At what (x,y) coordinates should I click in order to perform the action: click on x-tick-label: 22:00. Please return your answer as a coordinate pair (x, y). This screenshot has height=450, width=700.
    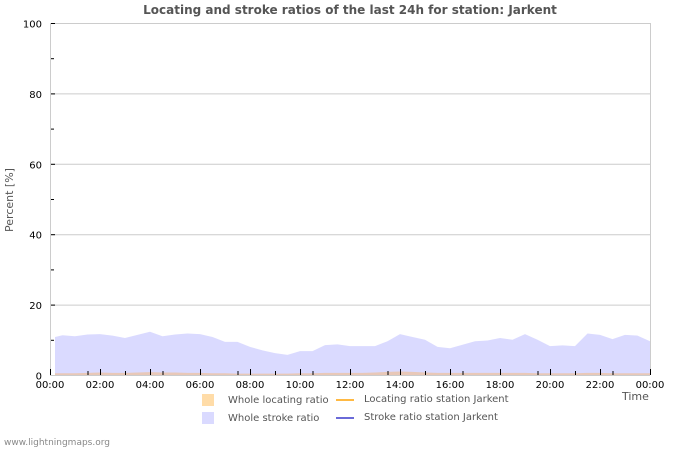
    Looking at the image, I should click on (600, 385).